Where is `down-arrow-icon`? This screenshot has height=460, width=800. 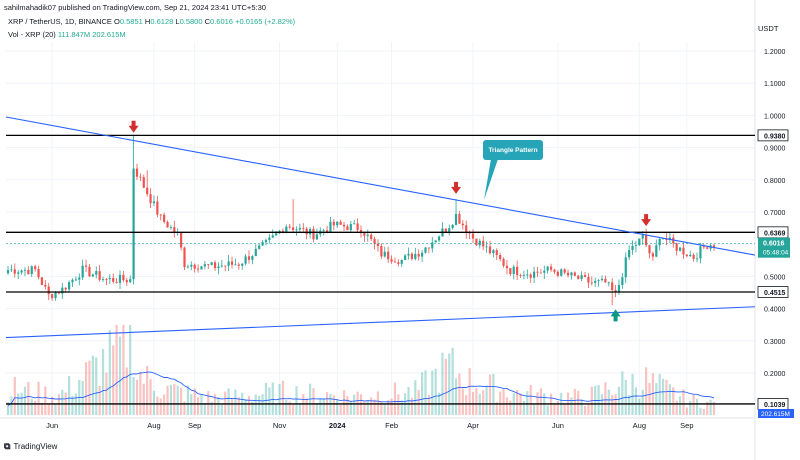 down-arrow-icon is located at coordinates (133, 129).